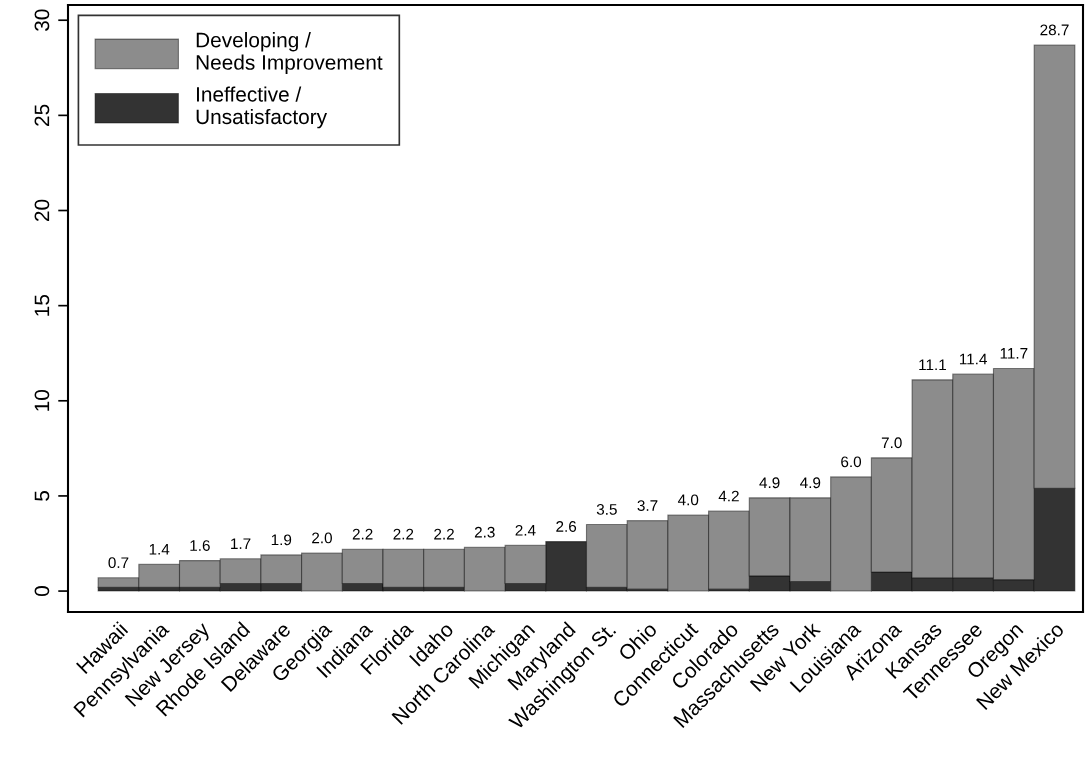 The width and height of the screenshot is (1085, 776). Describe the element at coordinates (42, 115) in the screenshot. I see `y-tick-label: 25` at that location.